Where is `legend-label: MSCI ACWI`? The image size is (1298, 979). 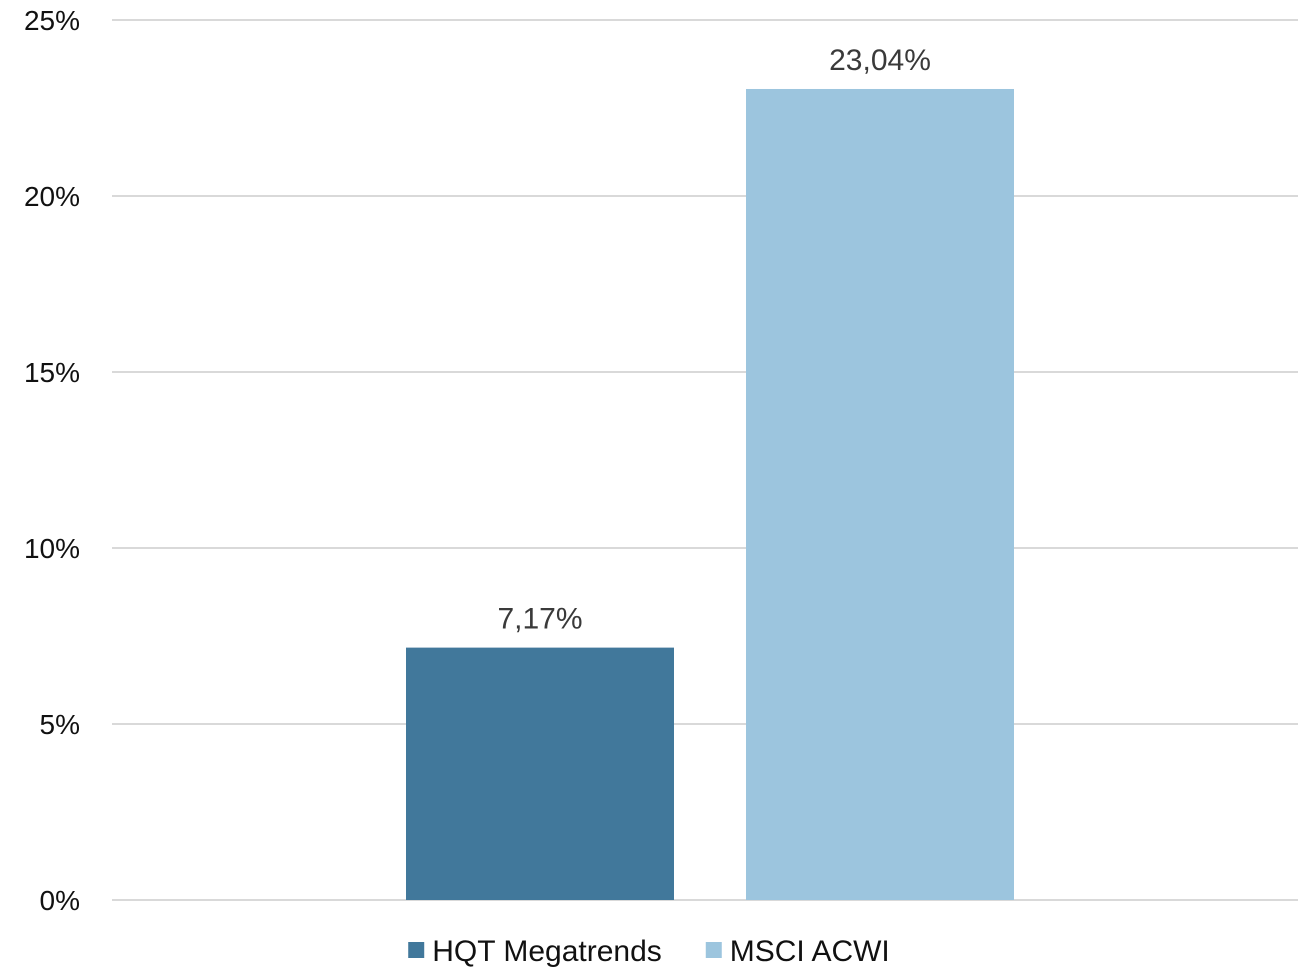
legend-label: MSCI ACWI is located at coordinates (810, 951).